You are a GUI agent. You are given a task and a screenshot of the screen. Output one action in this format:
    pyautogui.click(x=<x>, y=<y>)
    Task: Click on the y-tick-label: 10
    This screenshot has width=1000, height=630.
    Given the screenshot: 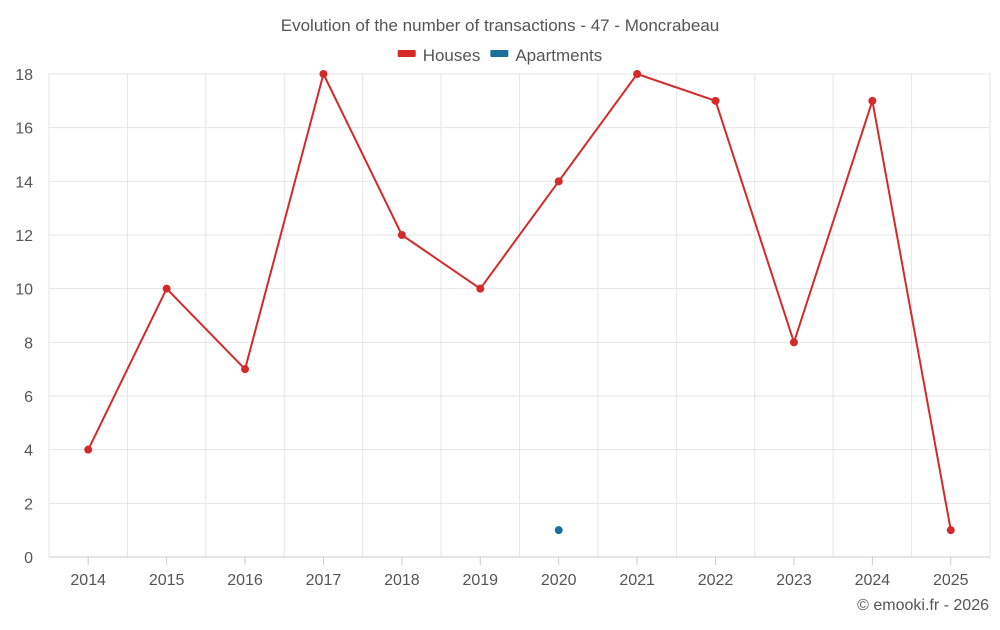 What is the action you would take?
    pyautogui.click(x=24, y=290)
    